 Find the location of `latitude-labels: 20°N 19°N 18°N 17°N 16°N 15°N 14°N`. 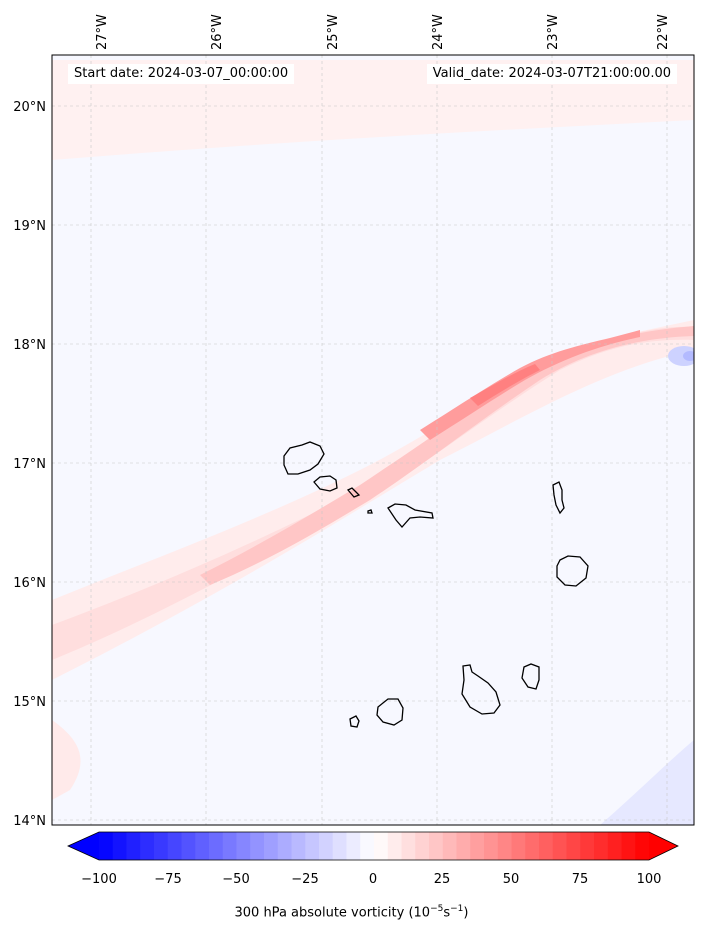

latitude-labels: 20°N 19°N 18°N 17°N 16°N 15°N 14°N is located at coordinates (29, 464).